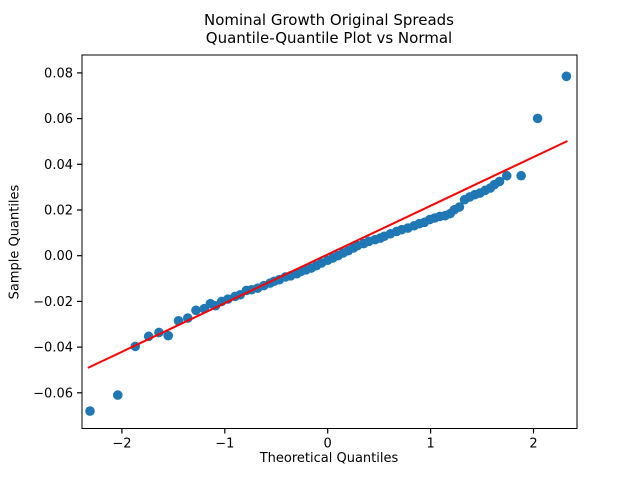 Image resolution: width=640 pixels, height=480 pixels. Describe the element at coordinates (53, 348) in the screenshot. I see `y-tick-label: −0.04` at that location.